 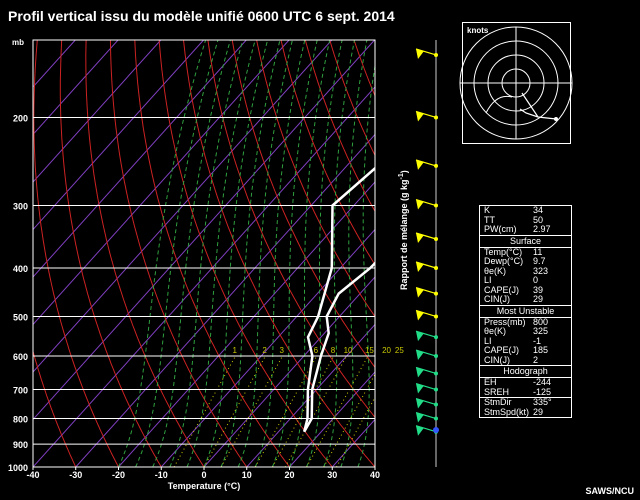 What do you see at coordinates (247, 475) in the screenshot?
I see `x-tick-label: 10` at bounding box center [247, 475].